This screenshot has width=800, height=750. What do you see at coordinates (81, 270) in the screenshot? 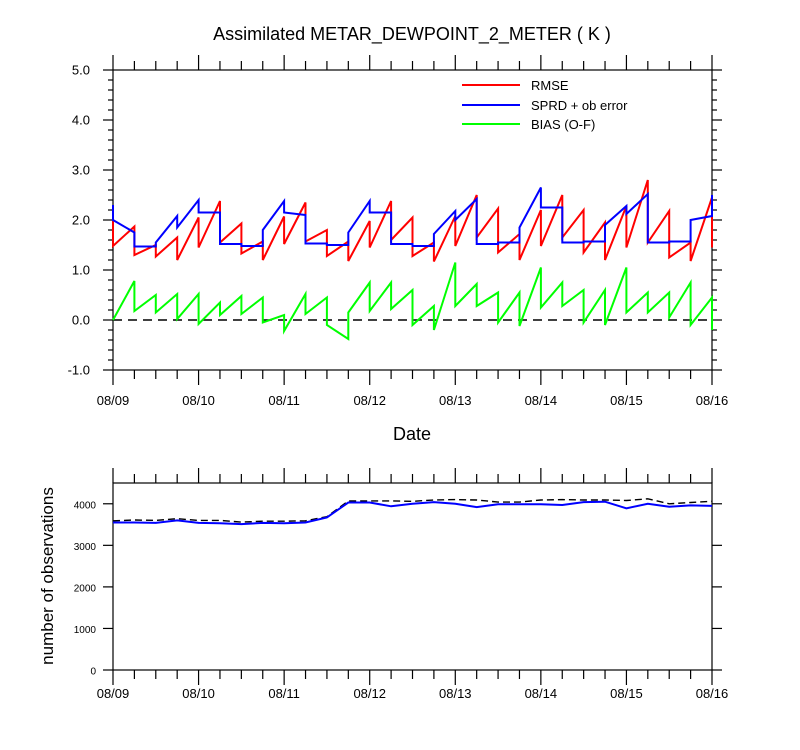
I see `y-tick-label: 1.0` at bounding box center [81, 270].